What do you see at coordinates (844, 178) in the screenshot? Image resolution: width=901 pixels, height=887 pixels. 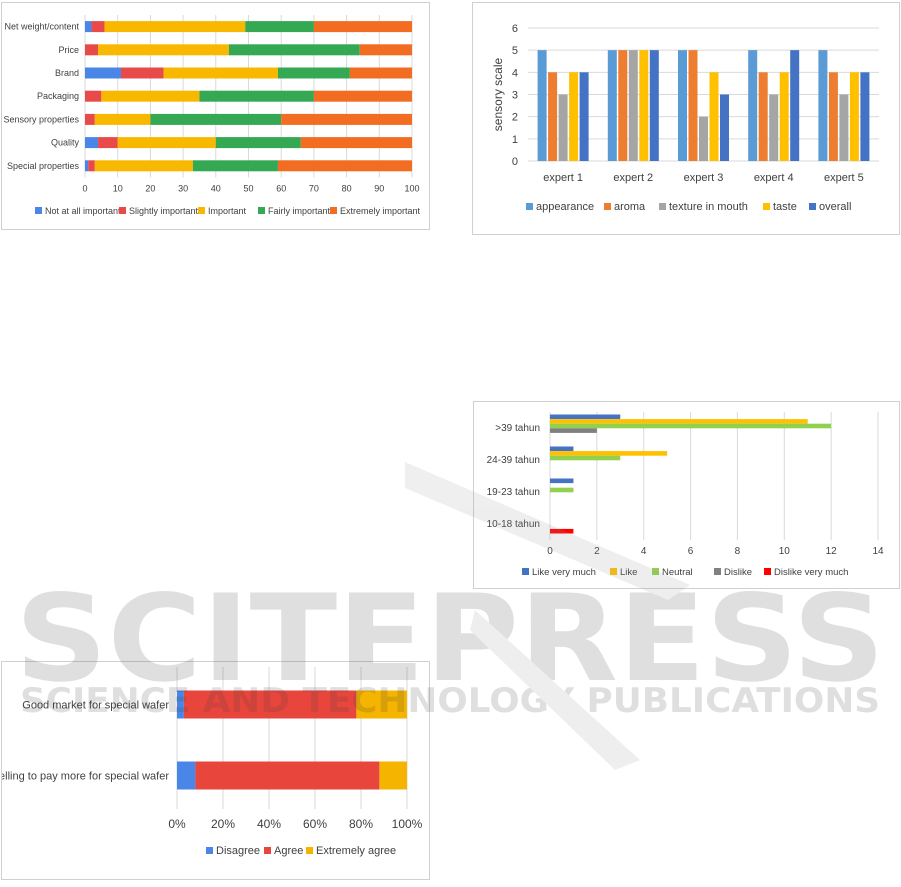 I see `x-category-label-expert-5: expert 5` at bounding box center [844, 178].